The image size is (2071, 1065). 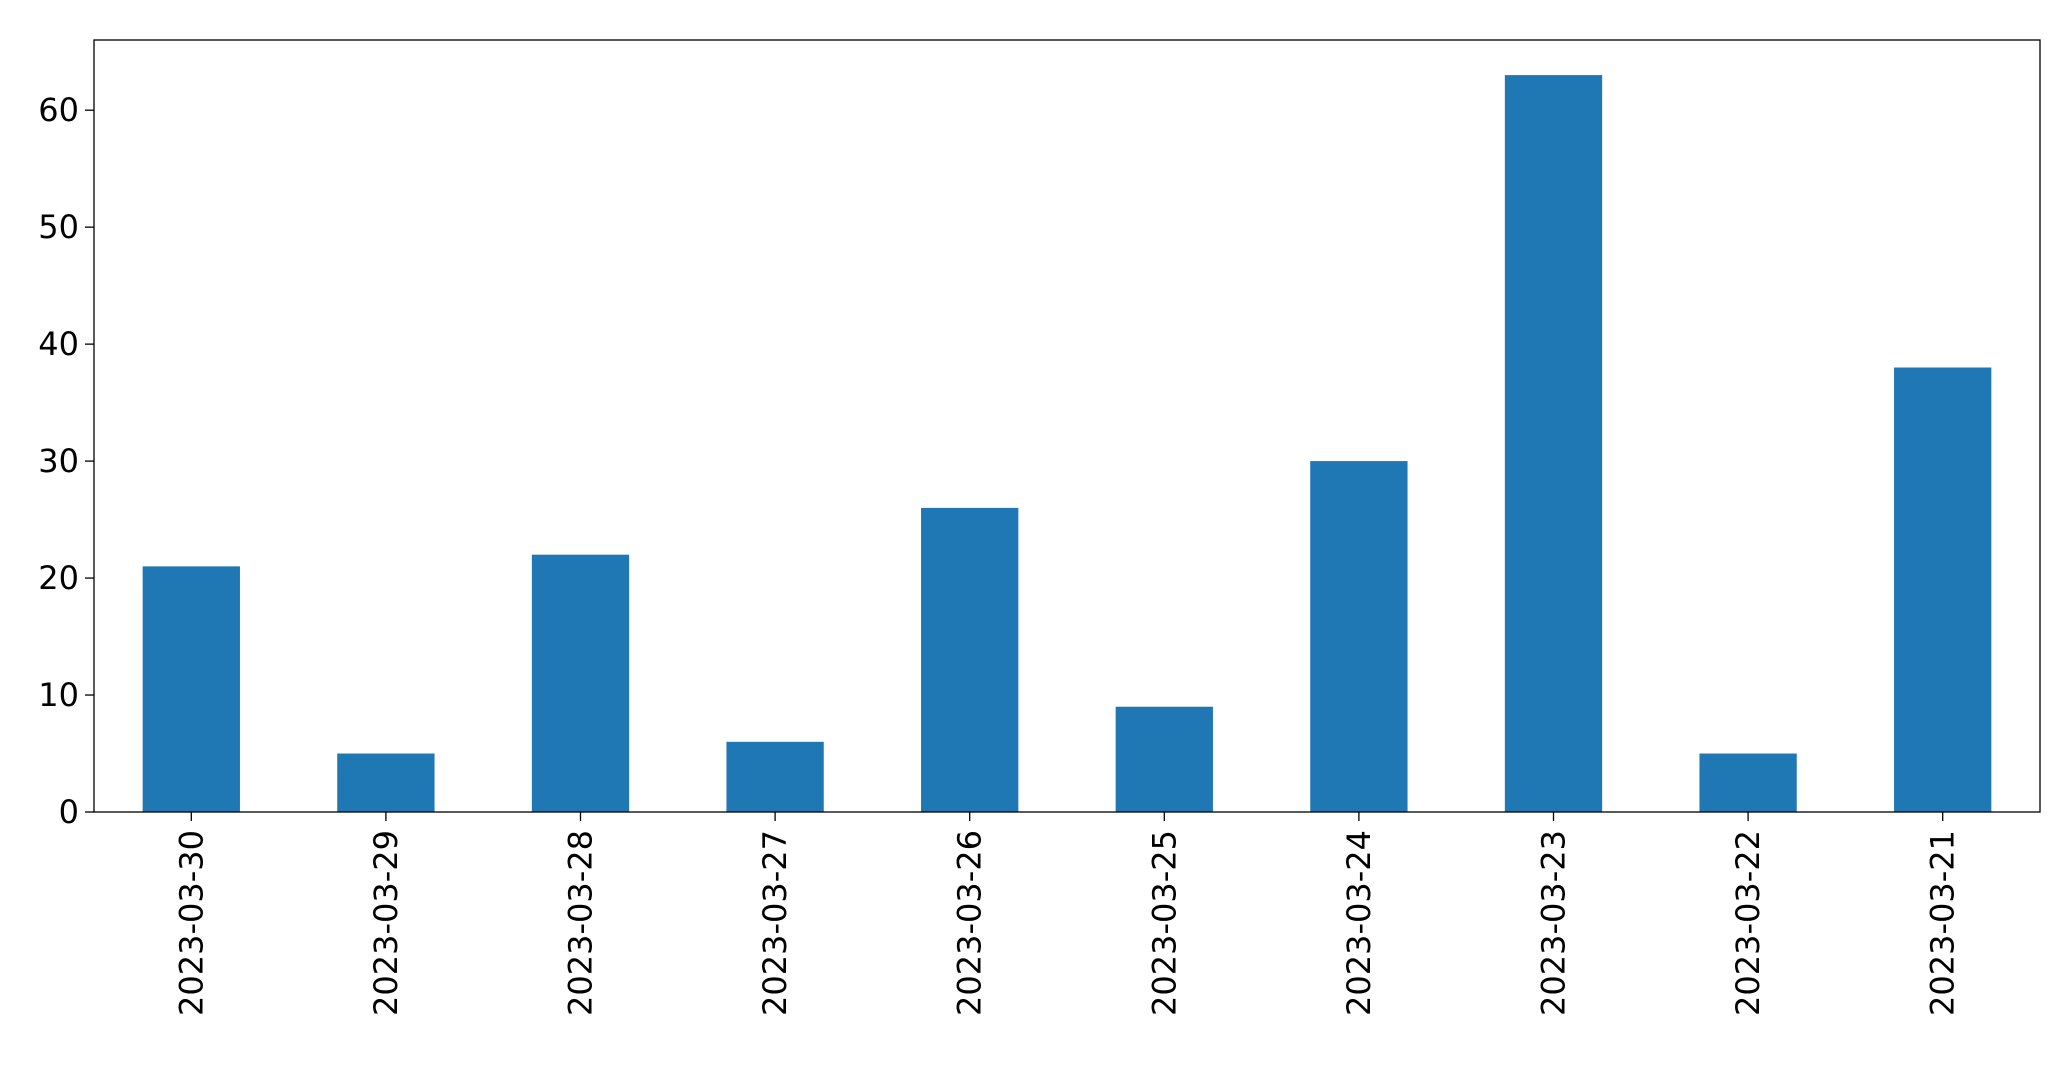 What do you see at coordinates (58, 227) in the screenshot?
I see `y-tick-label: 50` at bounding box center [58, 227].